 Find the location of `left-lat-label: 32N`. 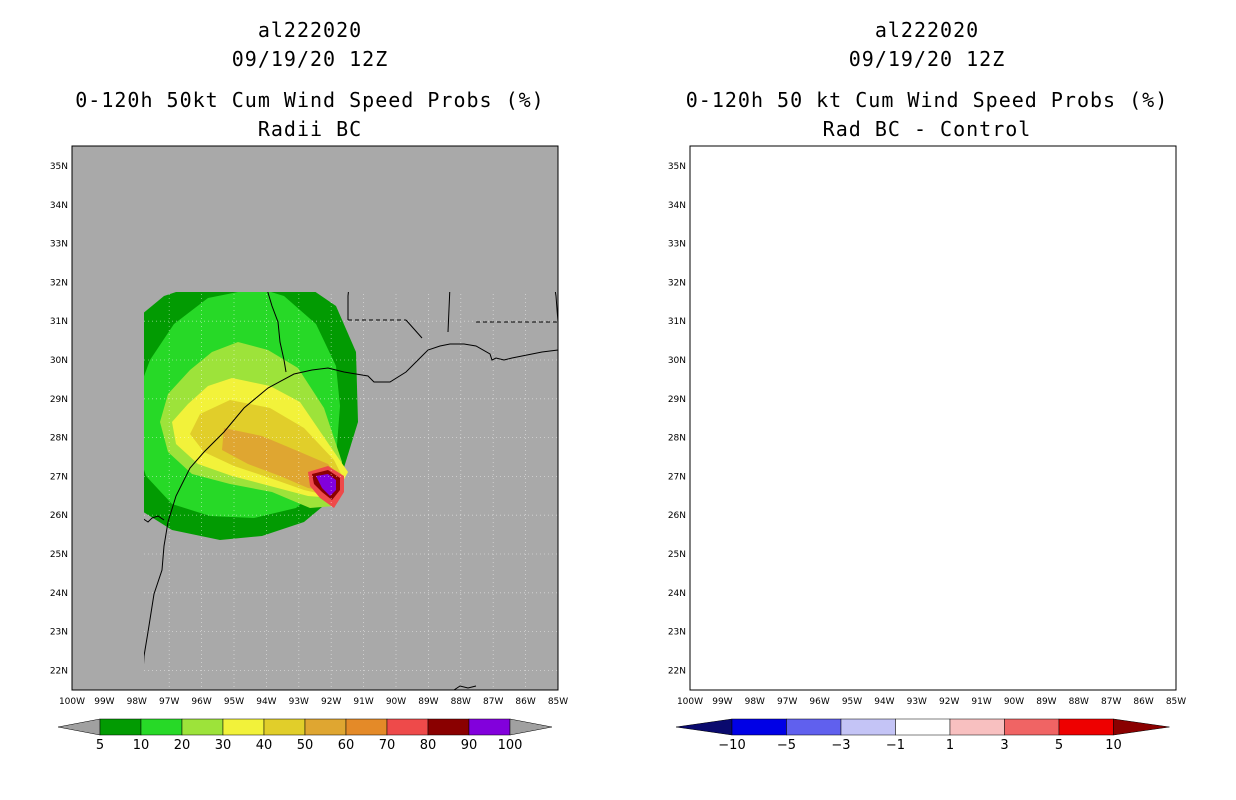

left-lat-label: 32N is located at coordinates (59, 283).